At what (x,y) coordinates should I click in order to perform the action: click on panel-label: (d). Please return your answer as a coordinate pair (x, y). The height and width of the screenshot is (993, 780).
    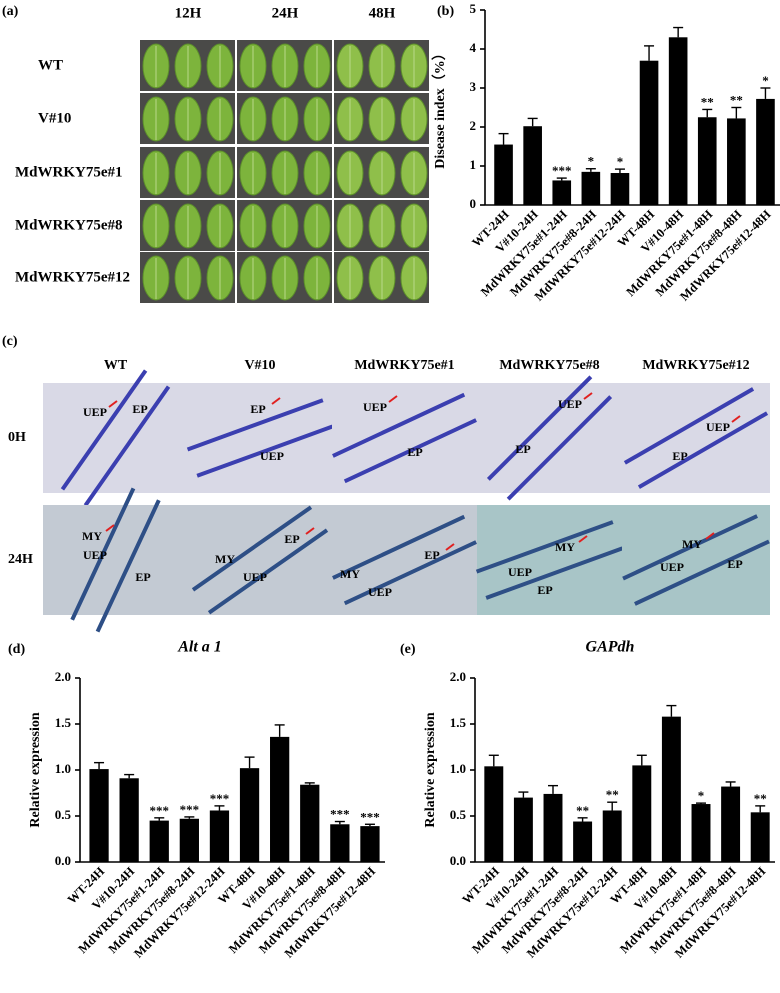
    Looking at the image, I should click on (16, 649).